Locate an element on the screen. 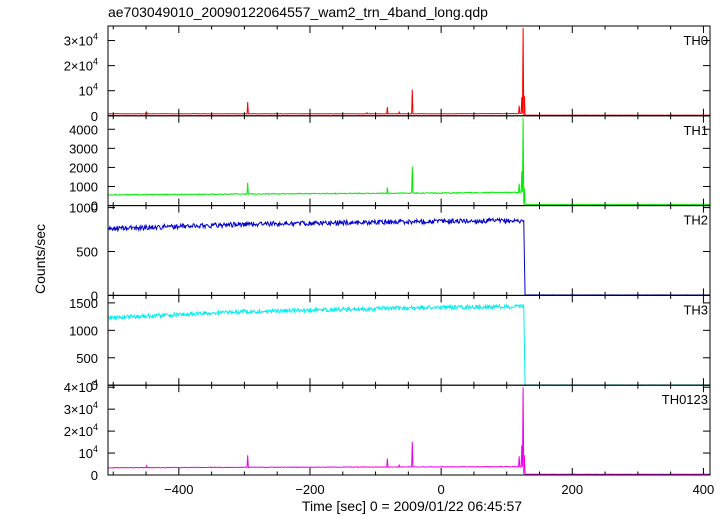 Image resolution: width=723 pixels, height=516 pixels. y-tick-label: 4×10⁴ is located at coordinates (81, 386).